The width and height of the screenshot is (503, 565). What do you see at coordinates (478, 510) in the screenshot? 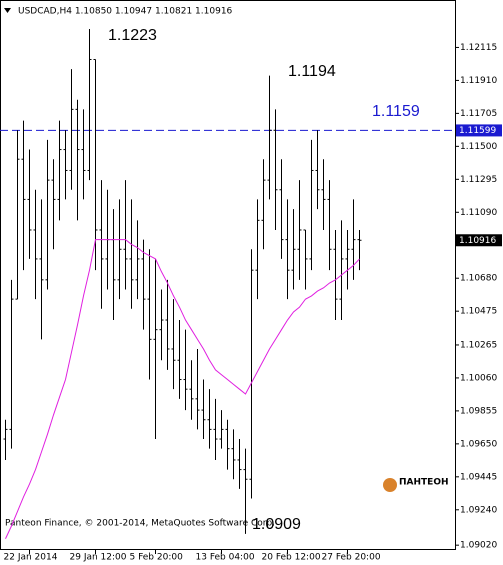
I see `y-tick-label: 1.09240` at bounding box center [478, 510].